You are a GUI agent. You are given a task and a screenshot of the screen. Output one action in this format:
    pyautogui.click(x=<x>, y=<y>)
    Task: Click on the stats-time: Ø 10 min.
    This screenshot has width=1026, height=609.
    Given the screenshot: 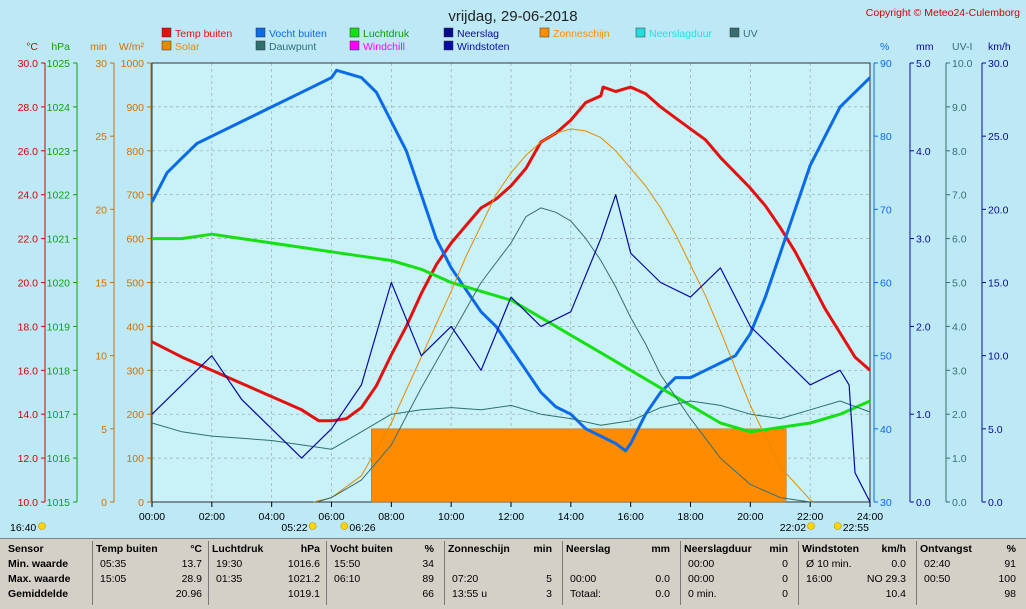 What is the action you would take?
    pyautogui.click(x=829, y=564)
    